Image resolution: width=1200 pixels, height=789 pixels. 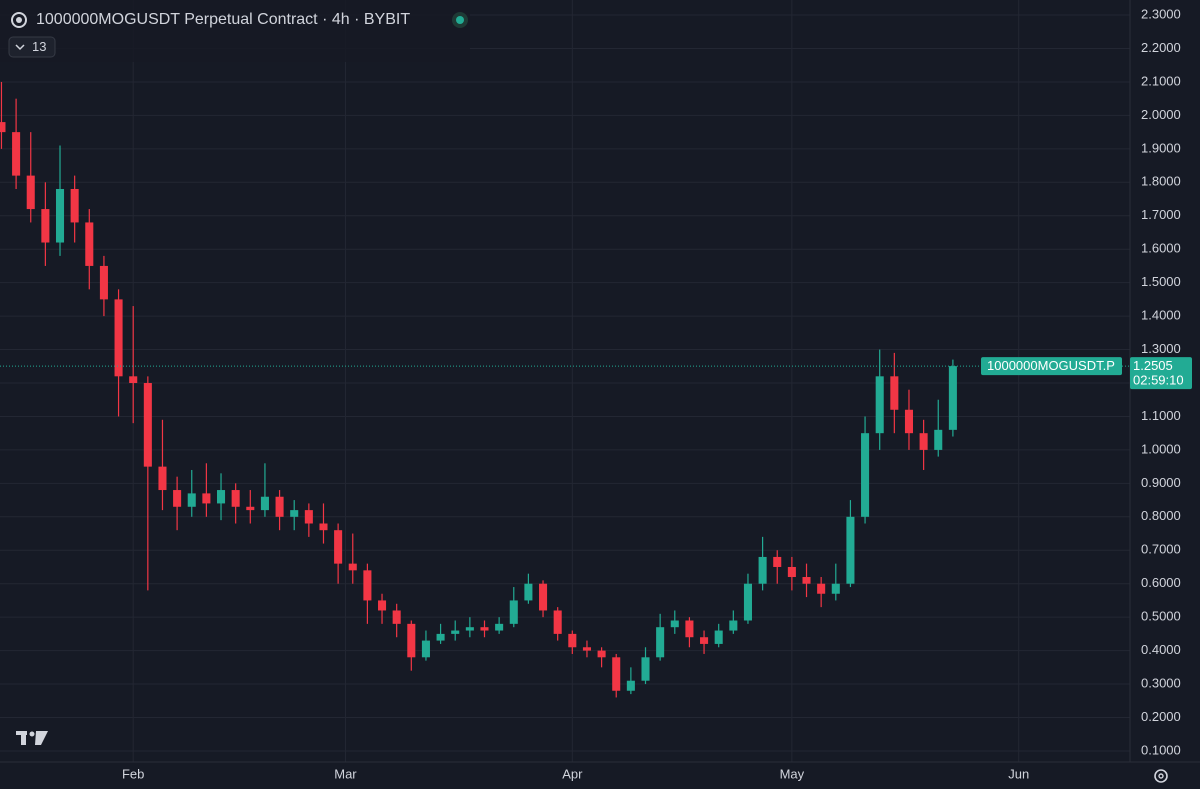 I want to click on countdown-label: 02:59:10, so click(x=1158, y=380).